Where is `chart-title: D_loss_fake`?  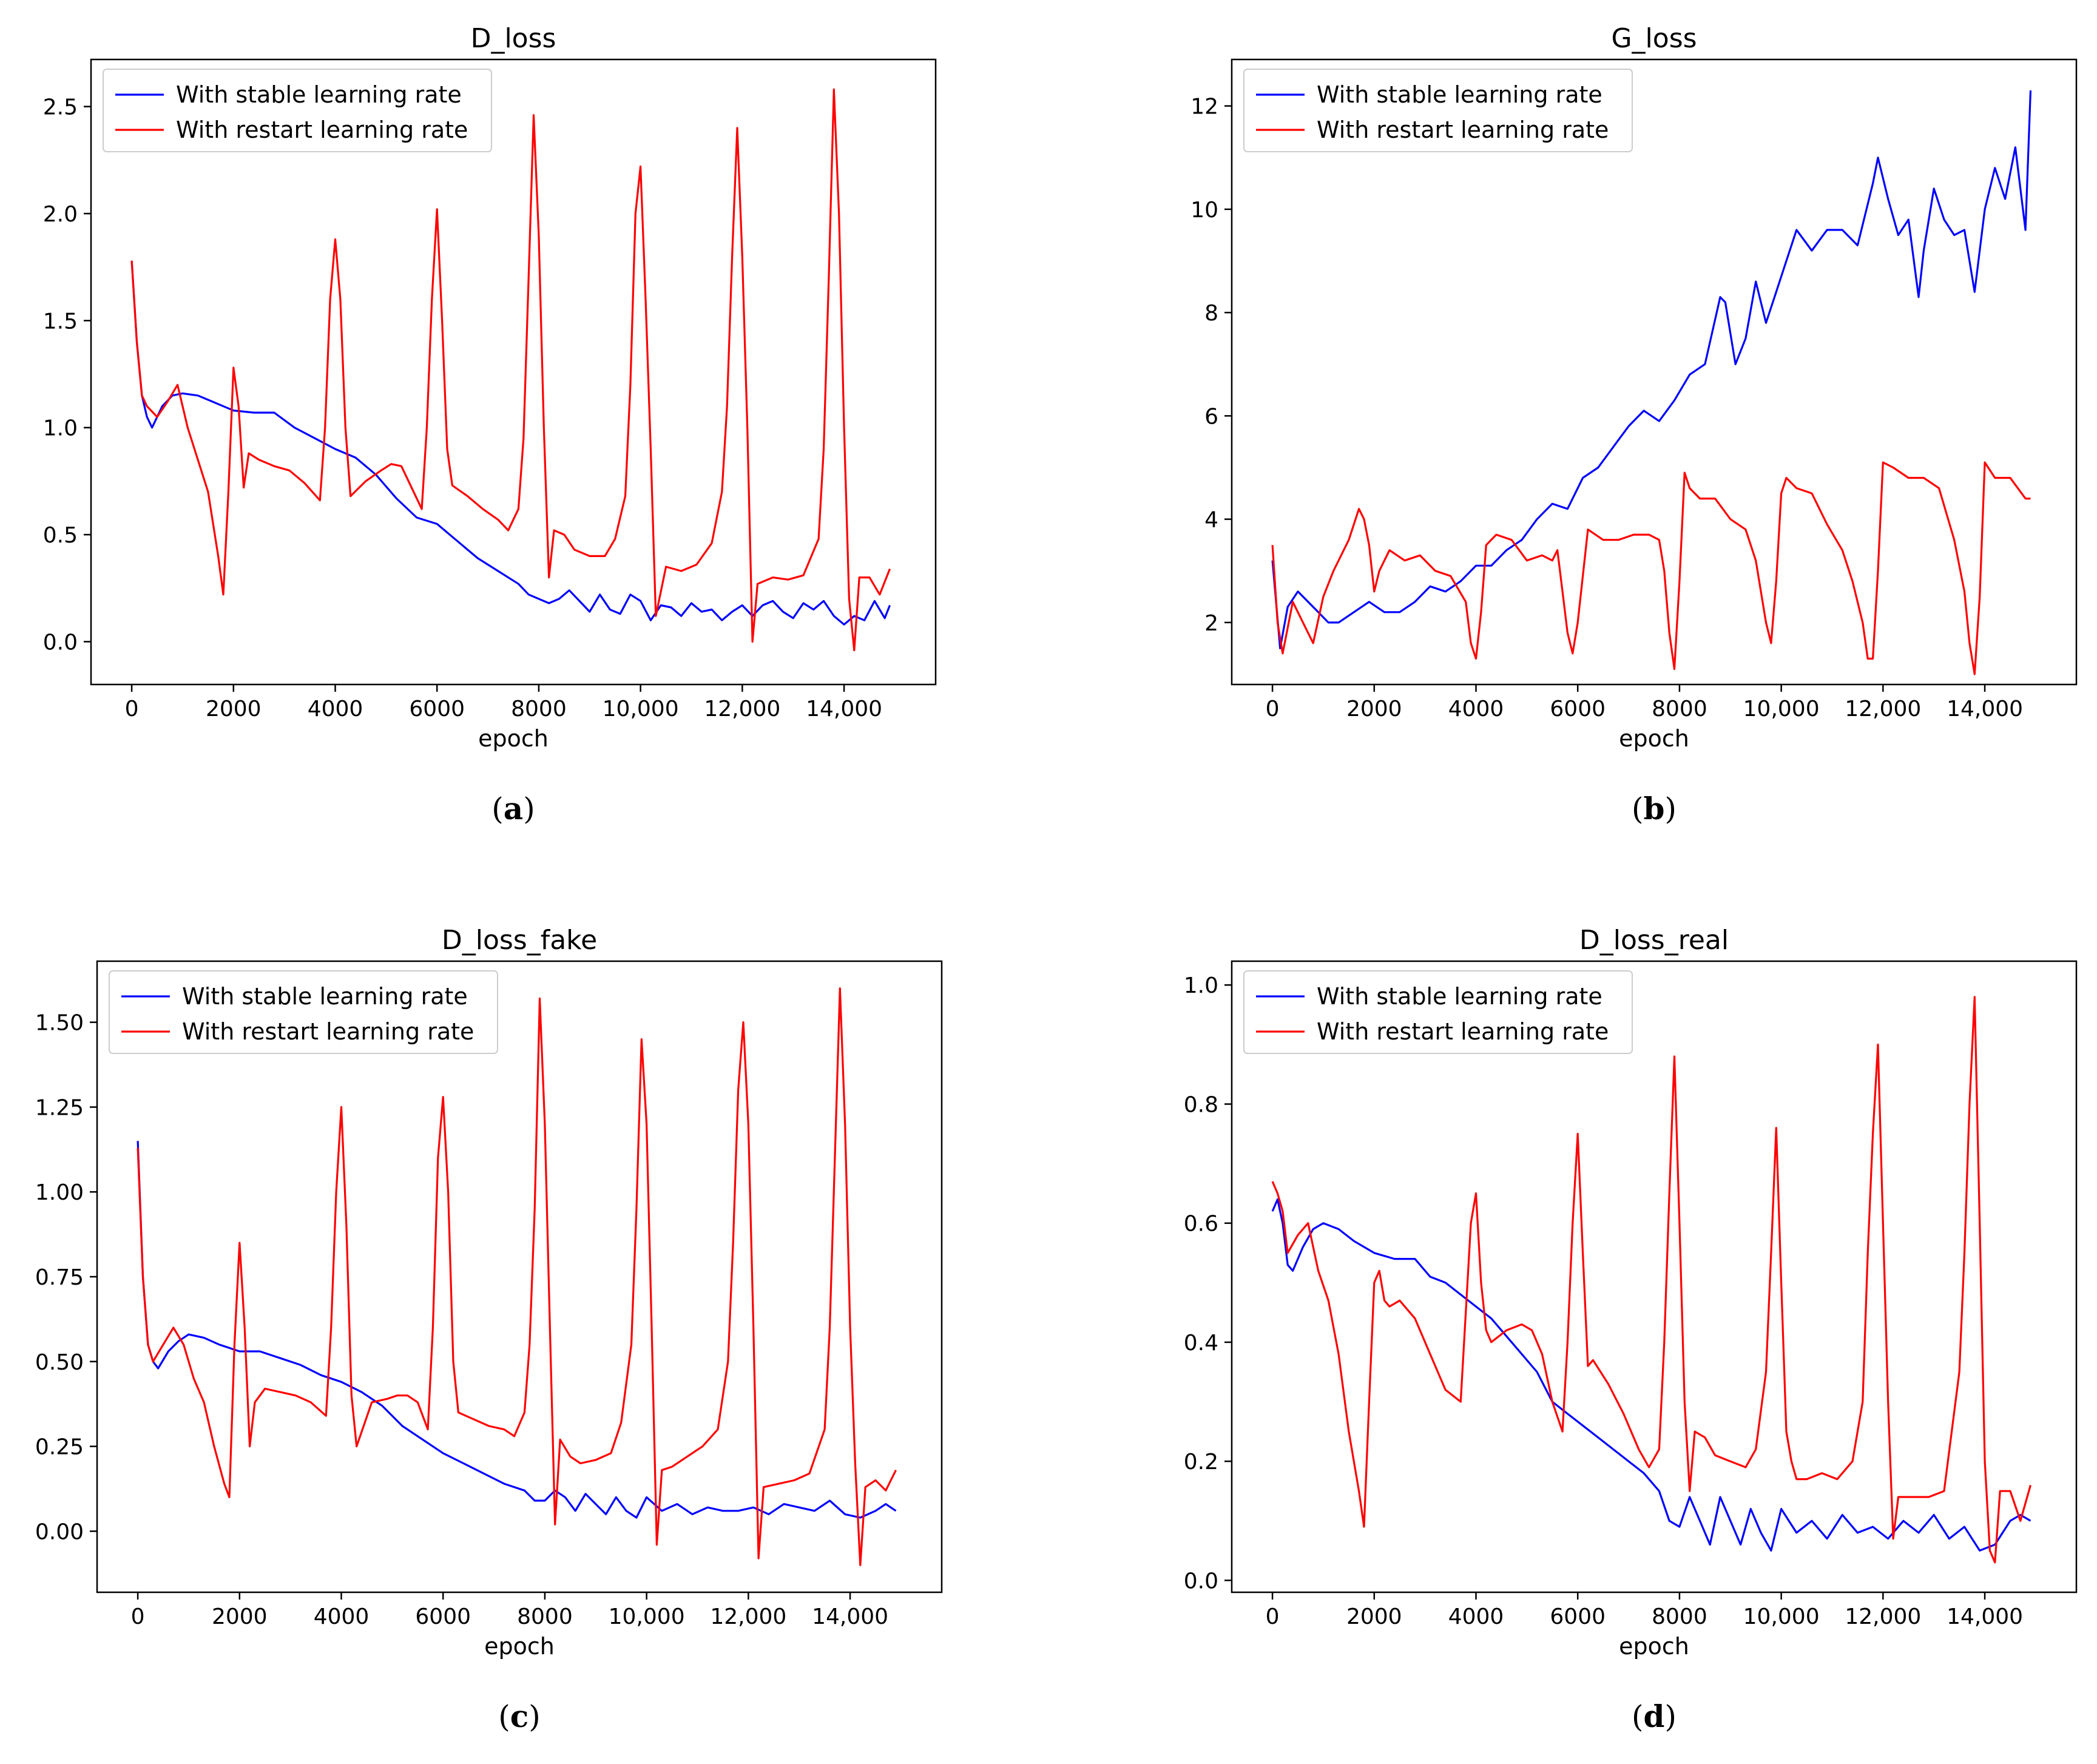 chart-title: D_loss_fake is located at coordinates (519, 941).